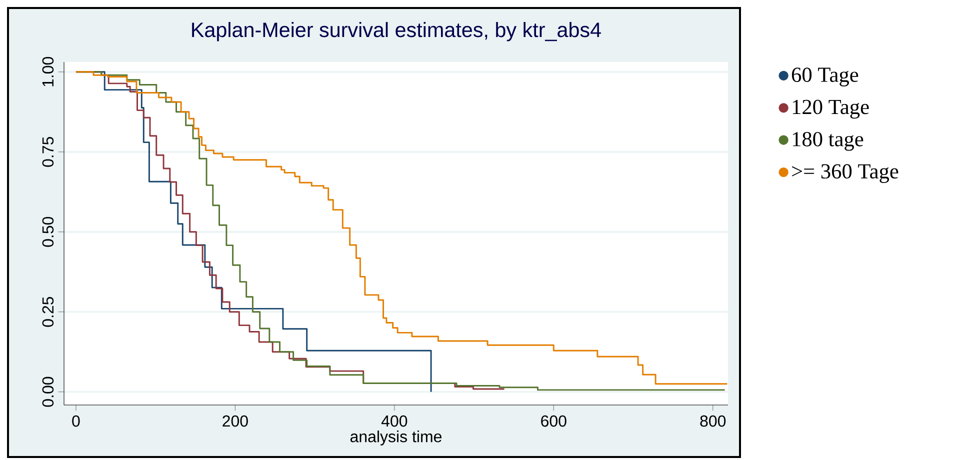  Describe the element at coordinates (825, 77) in the screenshot. I see `legend-label: 60 Tage` at that location.